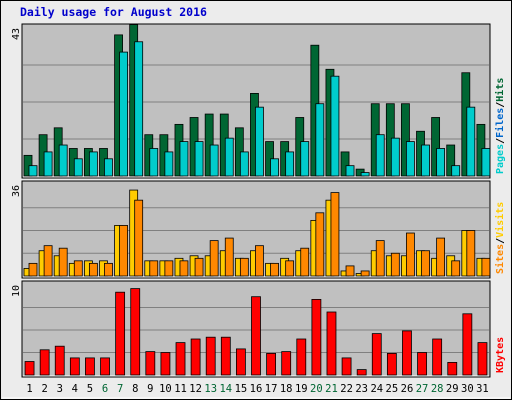 The image size is (512, 405). What do you see at coordinates (361, 389) in the screenshot?
I see `day-label-23: 23` at bounding box center [361, 389].